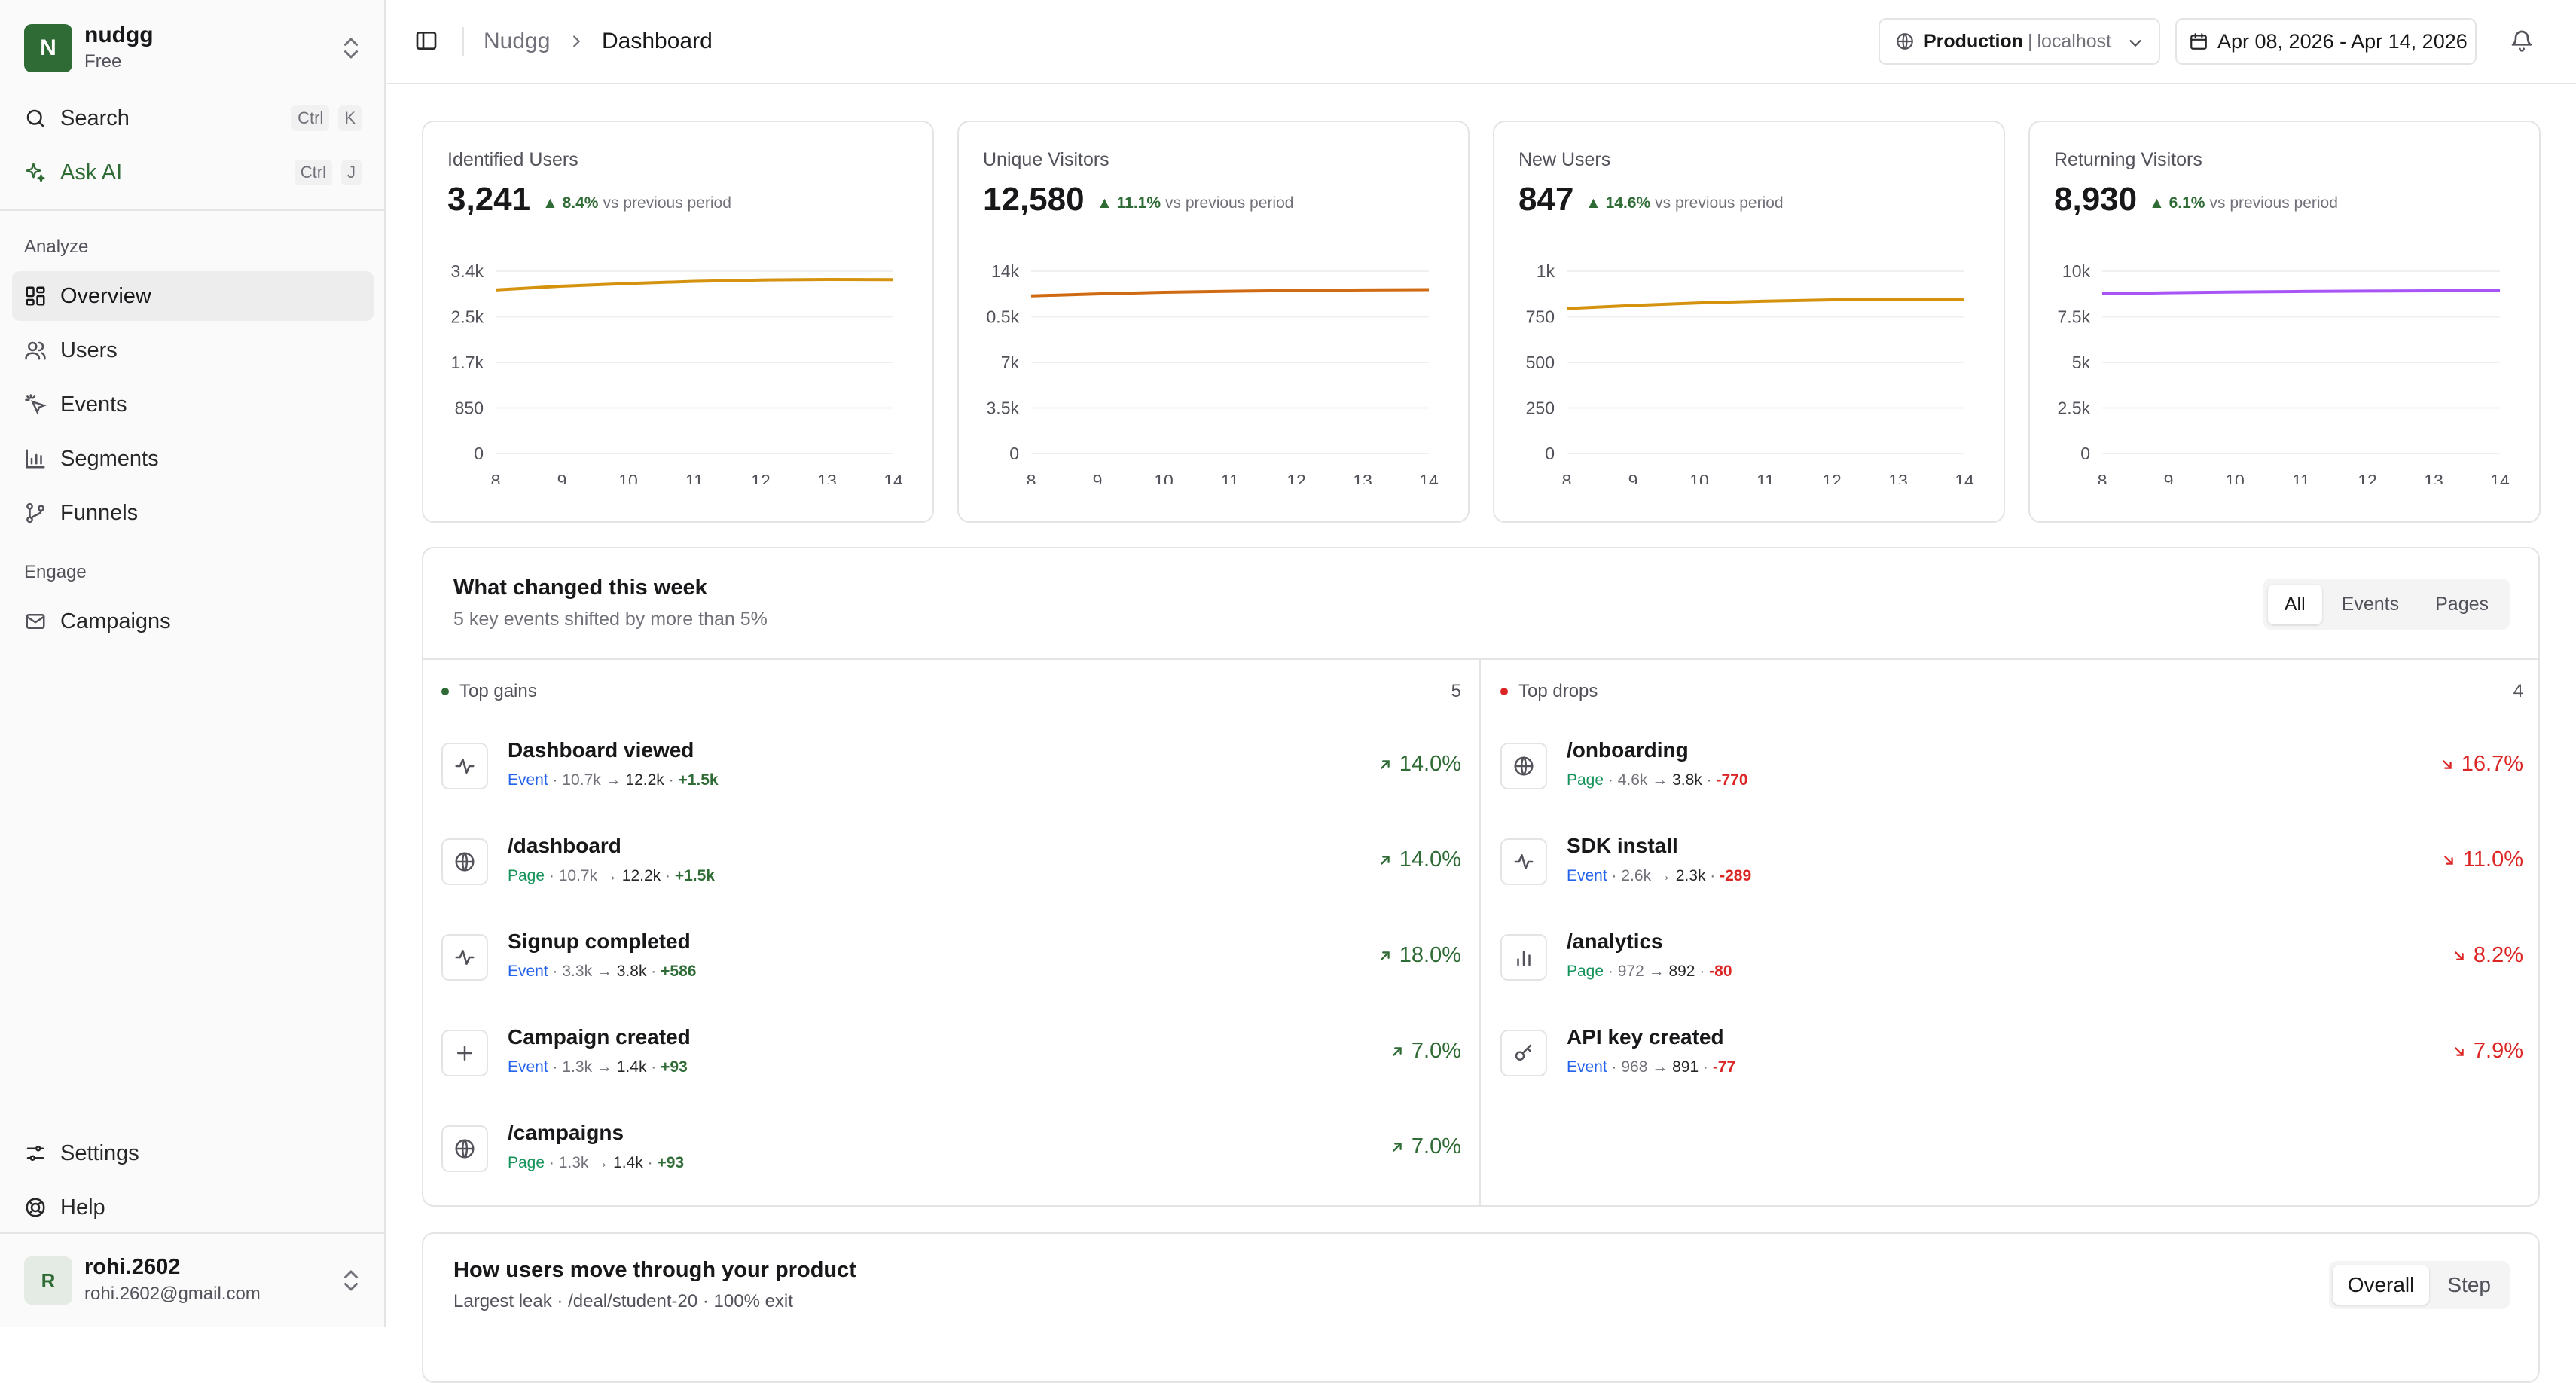 The height and width of the screenshot is (1383, 2576). What do you see at coordinates (193, 513) in the screenshot?
I see `sidebar-item-funnels: Funnels` at bounding box center [193, 513].